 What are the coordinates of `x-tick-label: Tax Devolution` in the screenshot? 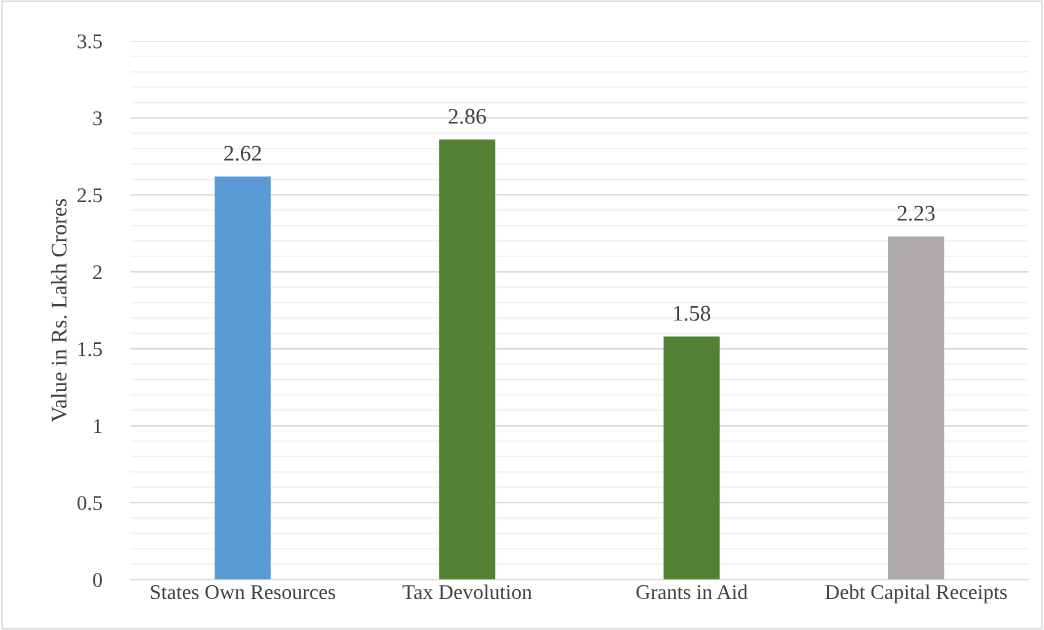 It's located at (467, 592).